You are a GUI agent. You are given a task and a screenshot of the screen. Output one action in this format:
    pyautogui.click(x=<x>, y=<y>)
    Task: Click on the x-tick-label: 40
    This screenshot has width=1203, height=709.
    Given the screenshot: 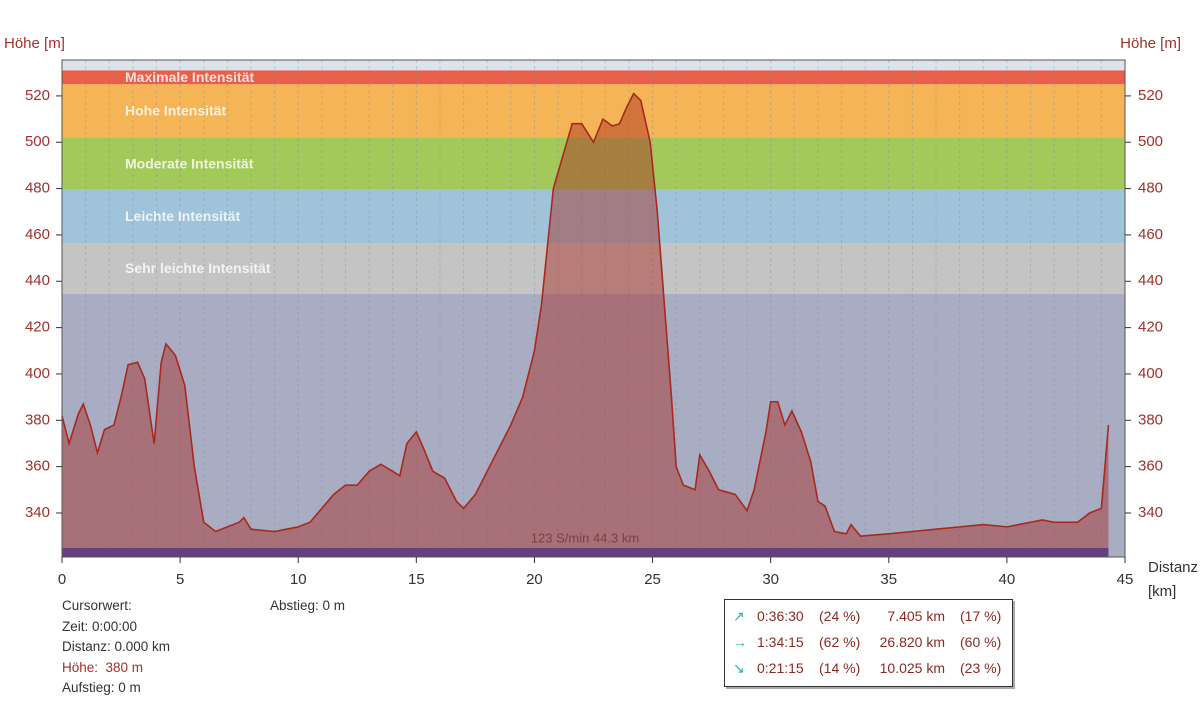 What is the action you would take?
    pyautogui.click(x=1007, y=579)
    